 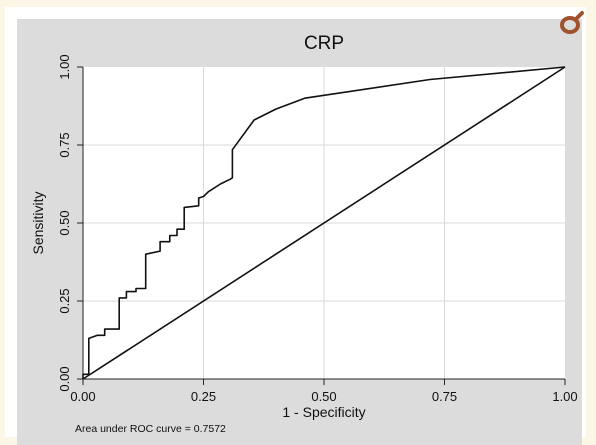 I want to click on auc-note: Area under ROC curve = 0.7572, so click(x=150, y=429).